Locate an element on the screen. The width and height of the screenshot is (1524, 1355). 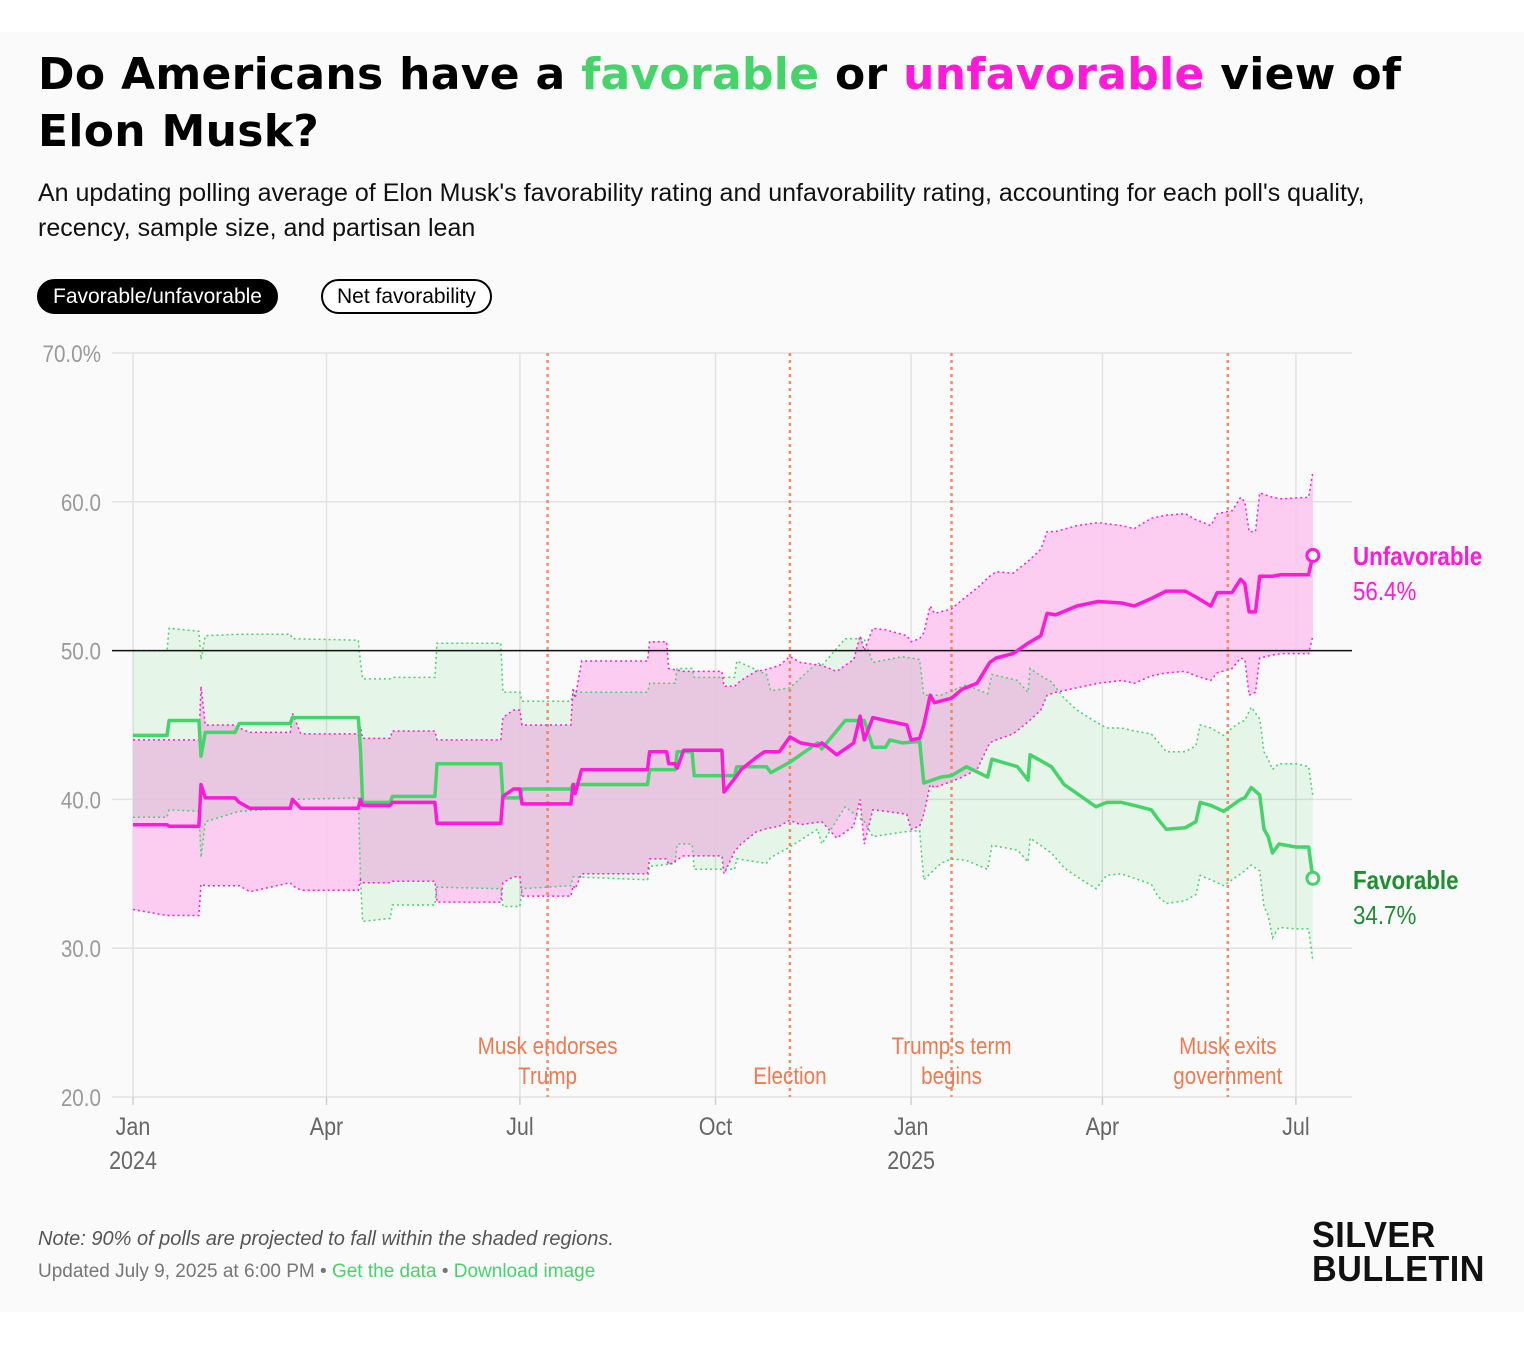
title-unfavorable-word: unfavorable is located at coordinates (1054, 74).